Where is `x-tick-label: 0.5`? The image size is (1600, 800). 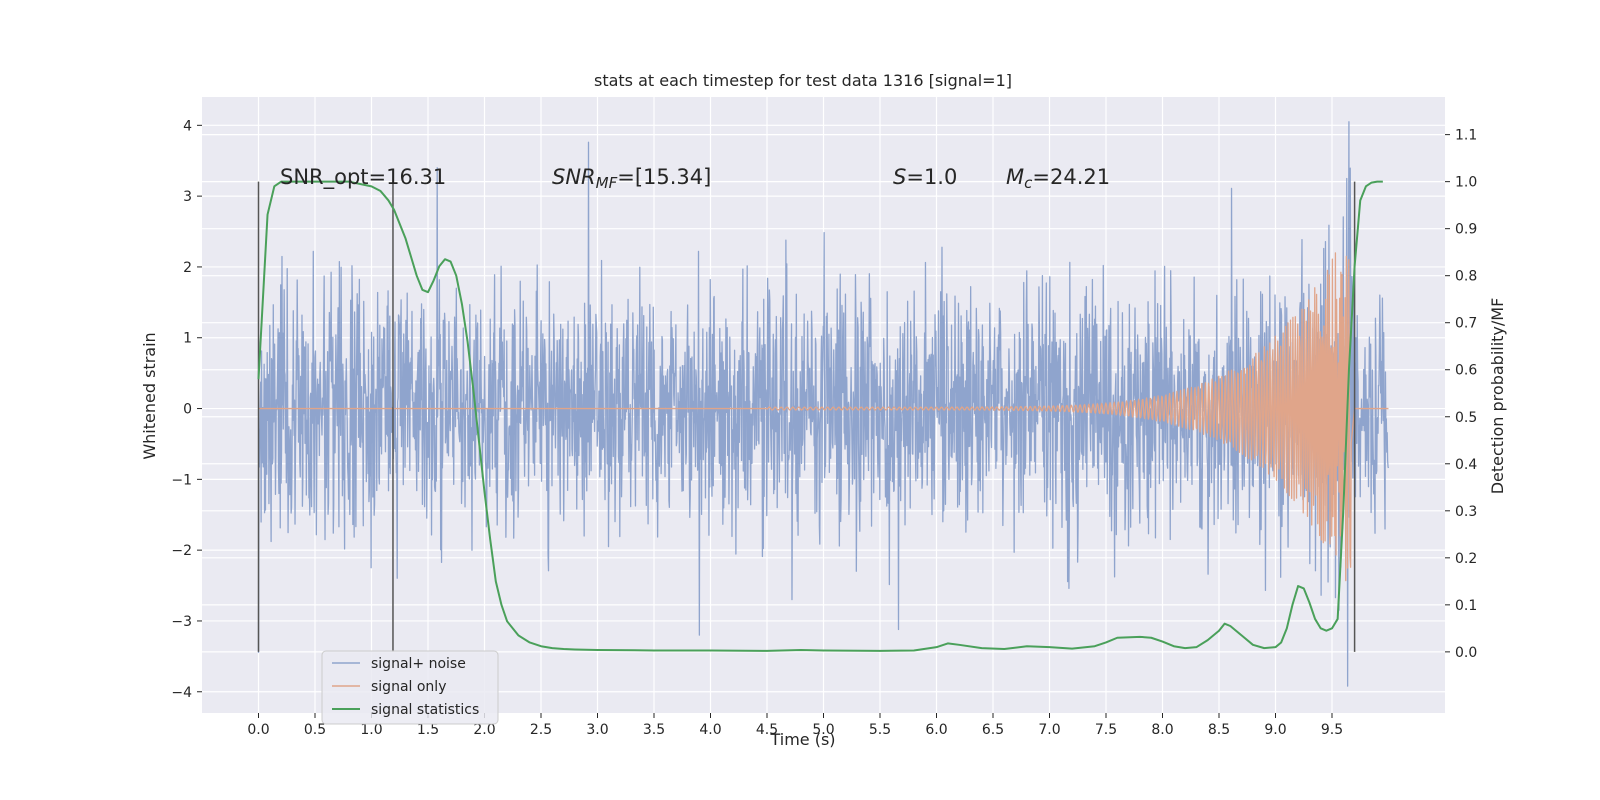
x-tick-label: 0.5 is located at coordinates (315, 730).